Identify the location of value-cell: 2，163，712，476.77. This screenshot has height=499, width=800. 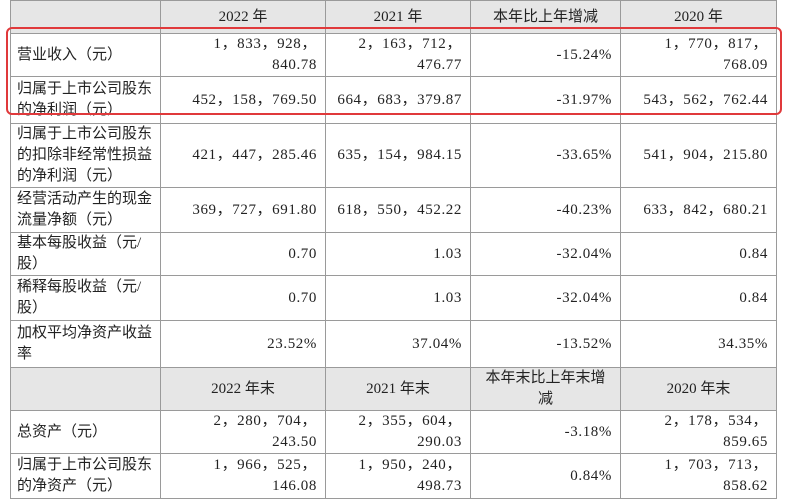
(398, 55).